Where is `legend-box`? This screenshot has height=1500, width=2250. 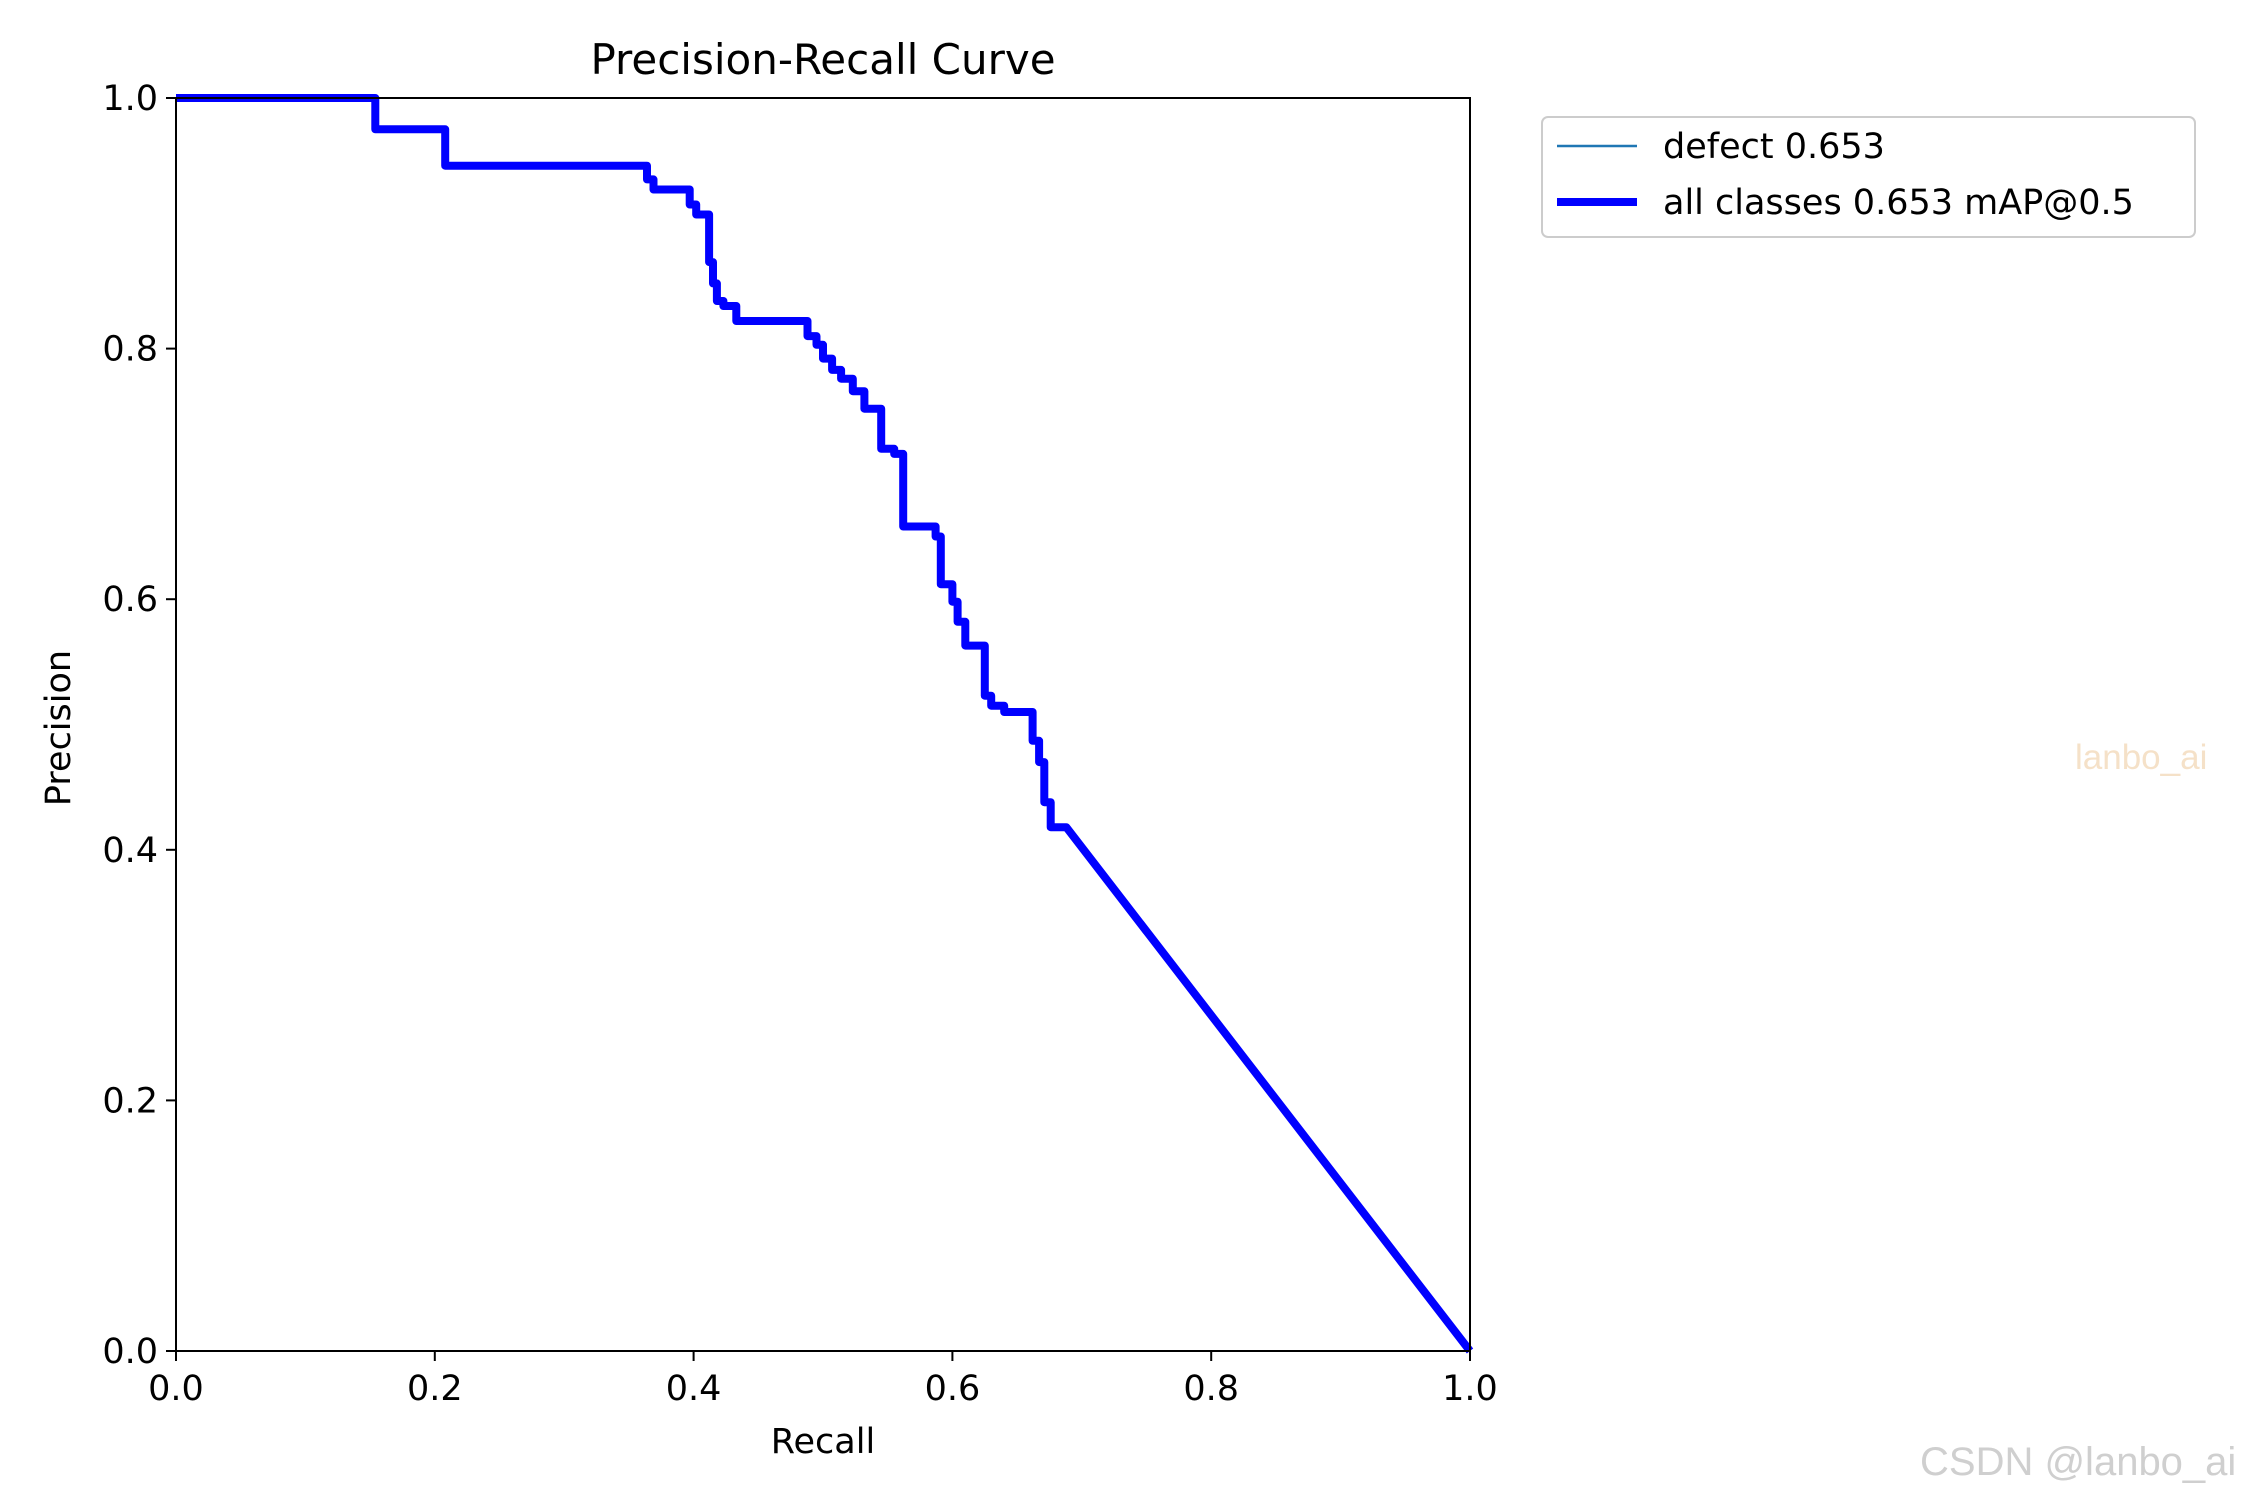 legend-box is located at coordinates (1868, 177).